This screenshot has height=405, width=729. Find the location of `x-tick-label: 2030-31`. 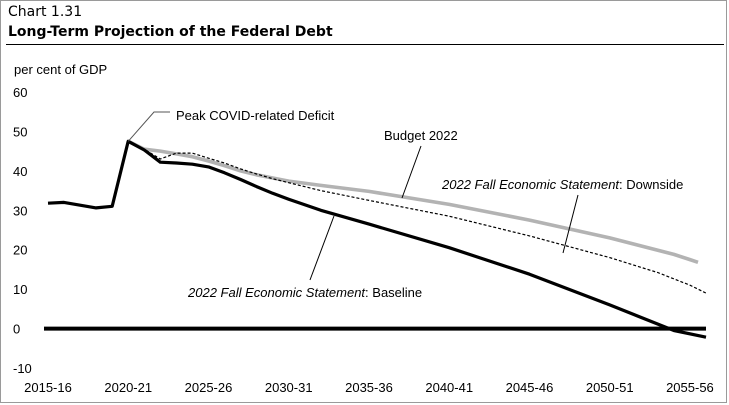

x-tick-label: 2030-31 is located at coordinates (289, 387).